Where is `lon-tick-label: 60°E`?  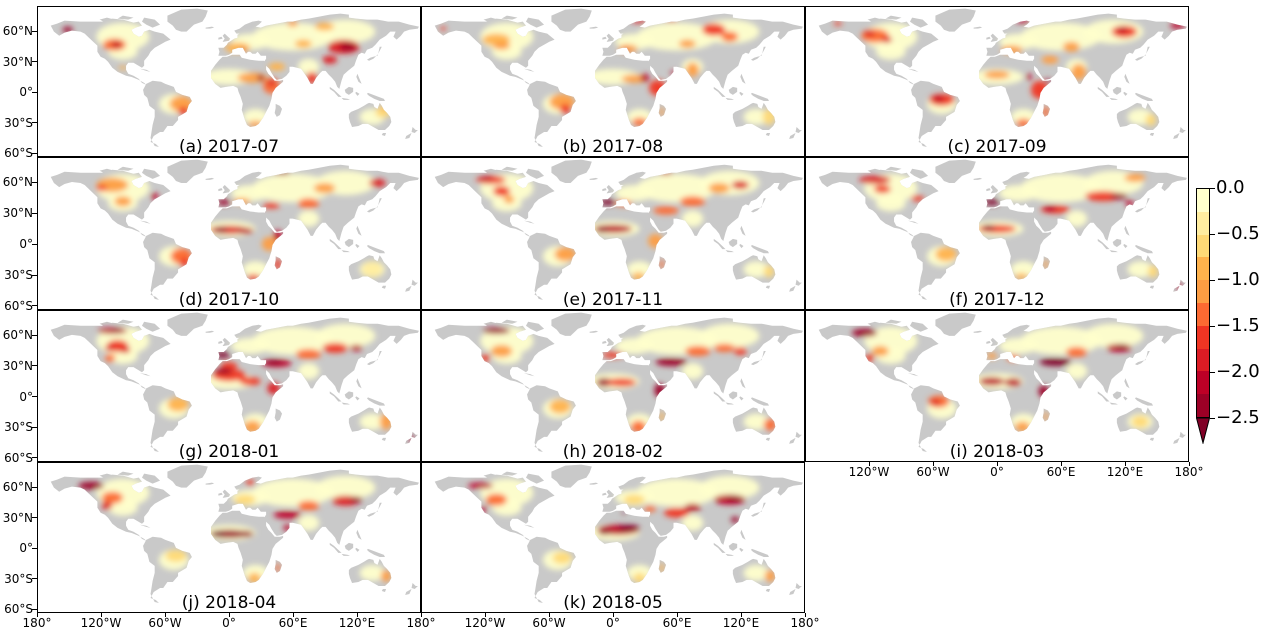 lon-tick-label: 60°E is located at coordinates (677, 623).